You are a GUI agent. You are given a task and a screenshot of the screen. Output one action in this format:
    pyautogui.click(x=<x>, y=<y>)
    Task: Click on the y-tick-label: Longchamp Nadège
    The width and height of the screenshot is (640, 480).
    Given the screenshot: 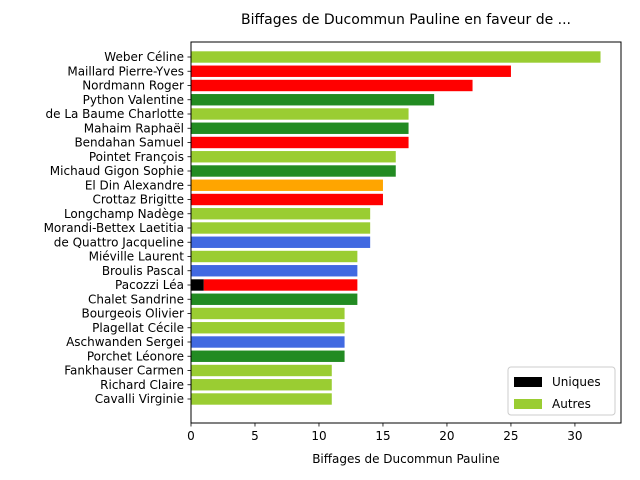 What is the action you would take?
    pyautogui.click(x=124, y=214)
    